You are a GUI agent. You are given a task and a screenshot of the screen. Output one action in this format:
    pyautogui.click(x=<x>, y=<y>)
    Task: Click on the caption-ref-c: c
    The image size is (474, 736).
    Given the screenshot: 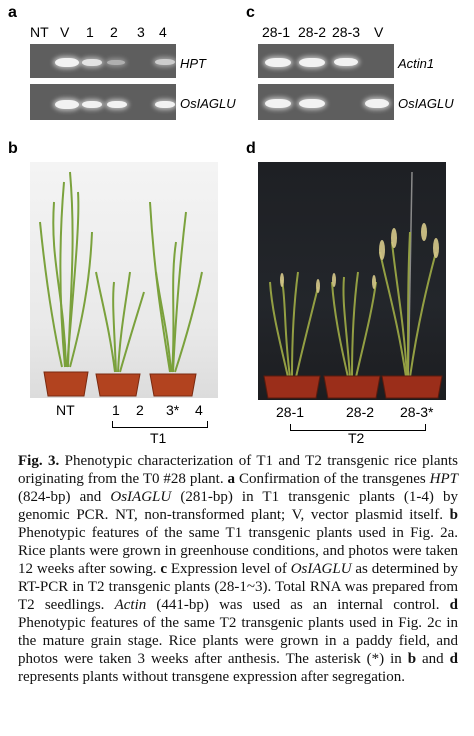 What is the action you would take?
    pyautogui.click(x=164, y=569)
    